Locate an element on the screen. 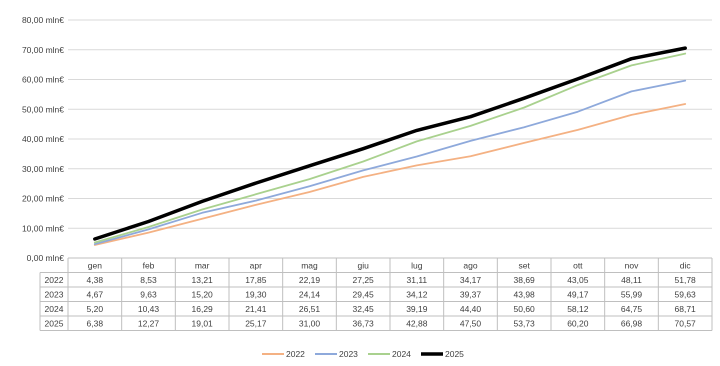 Image resolution: width=720 pixels, height=366 pixels. data-label: 15,20 is located at coordinates (203, 295).